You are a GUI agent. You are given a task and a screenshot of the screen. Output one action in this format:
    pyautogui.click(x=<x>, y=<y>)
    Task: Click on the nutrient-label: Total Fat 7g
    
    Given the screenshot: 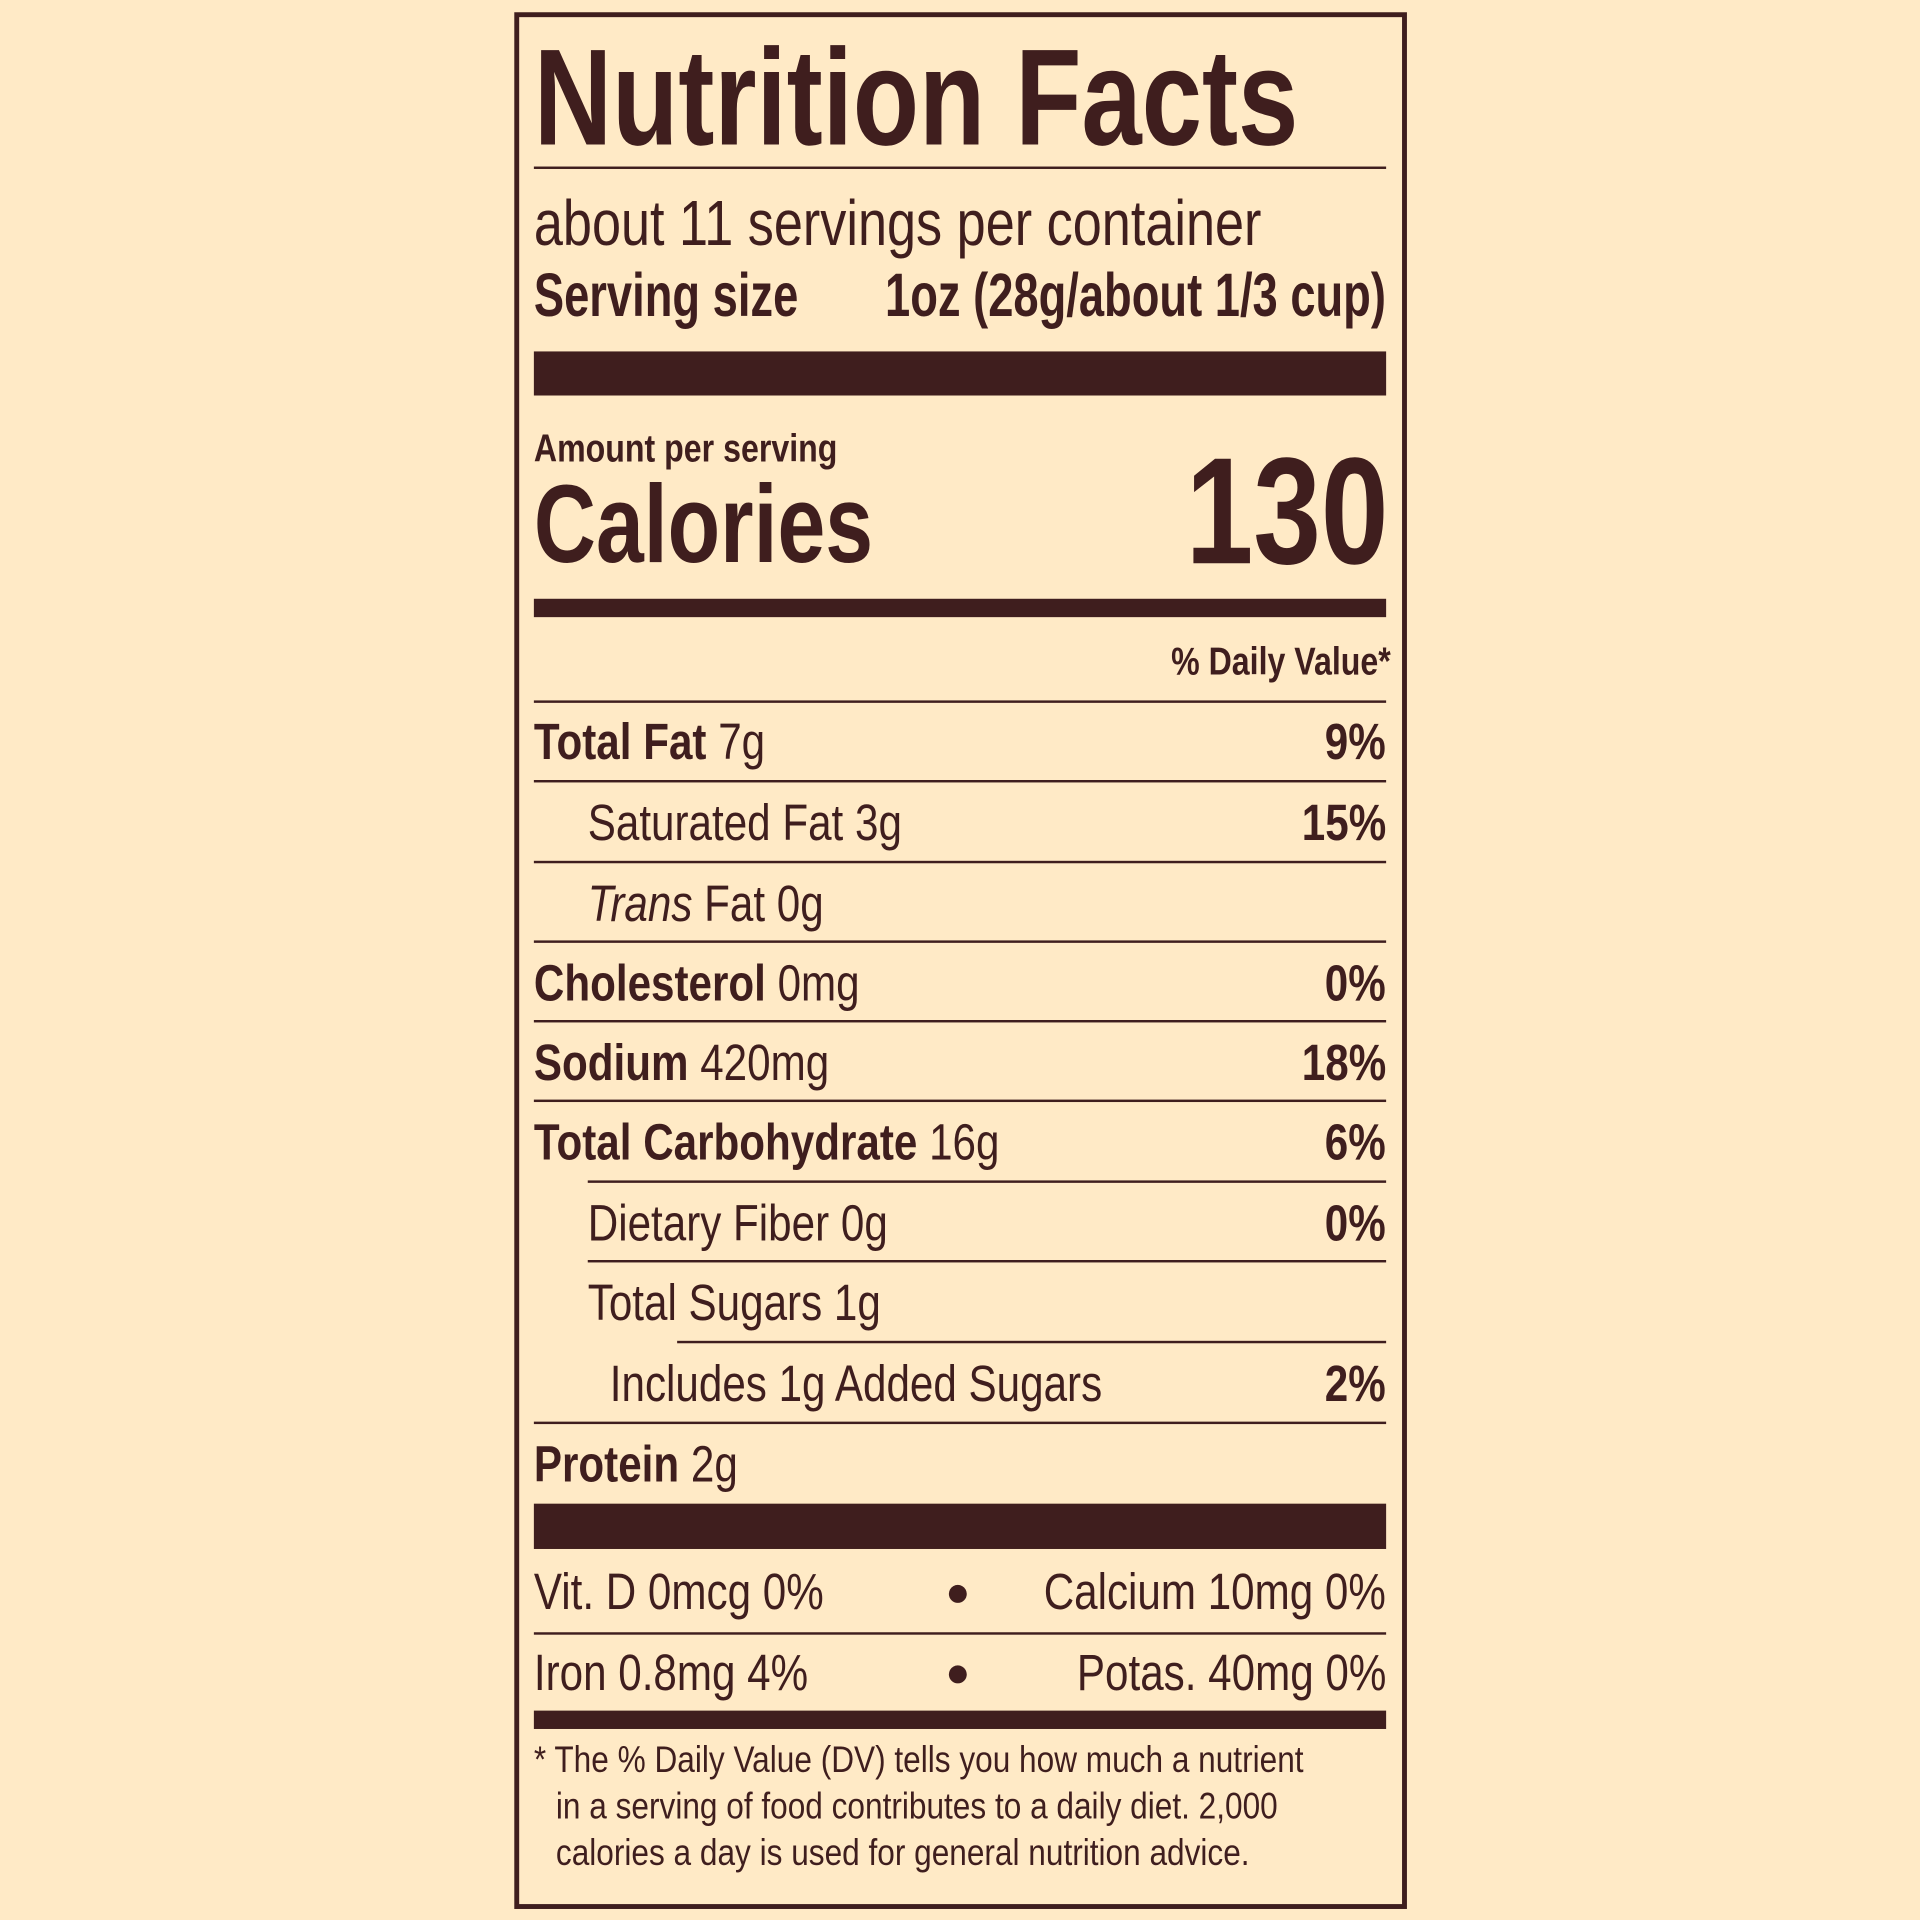 What is the action you would take?
    pyautogui.click(x=649, y=742)
    